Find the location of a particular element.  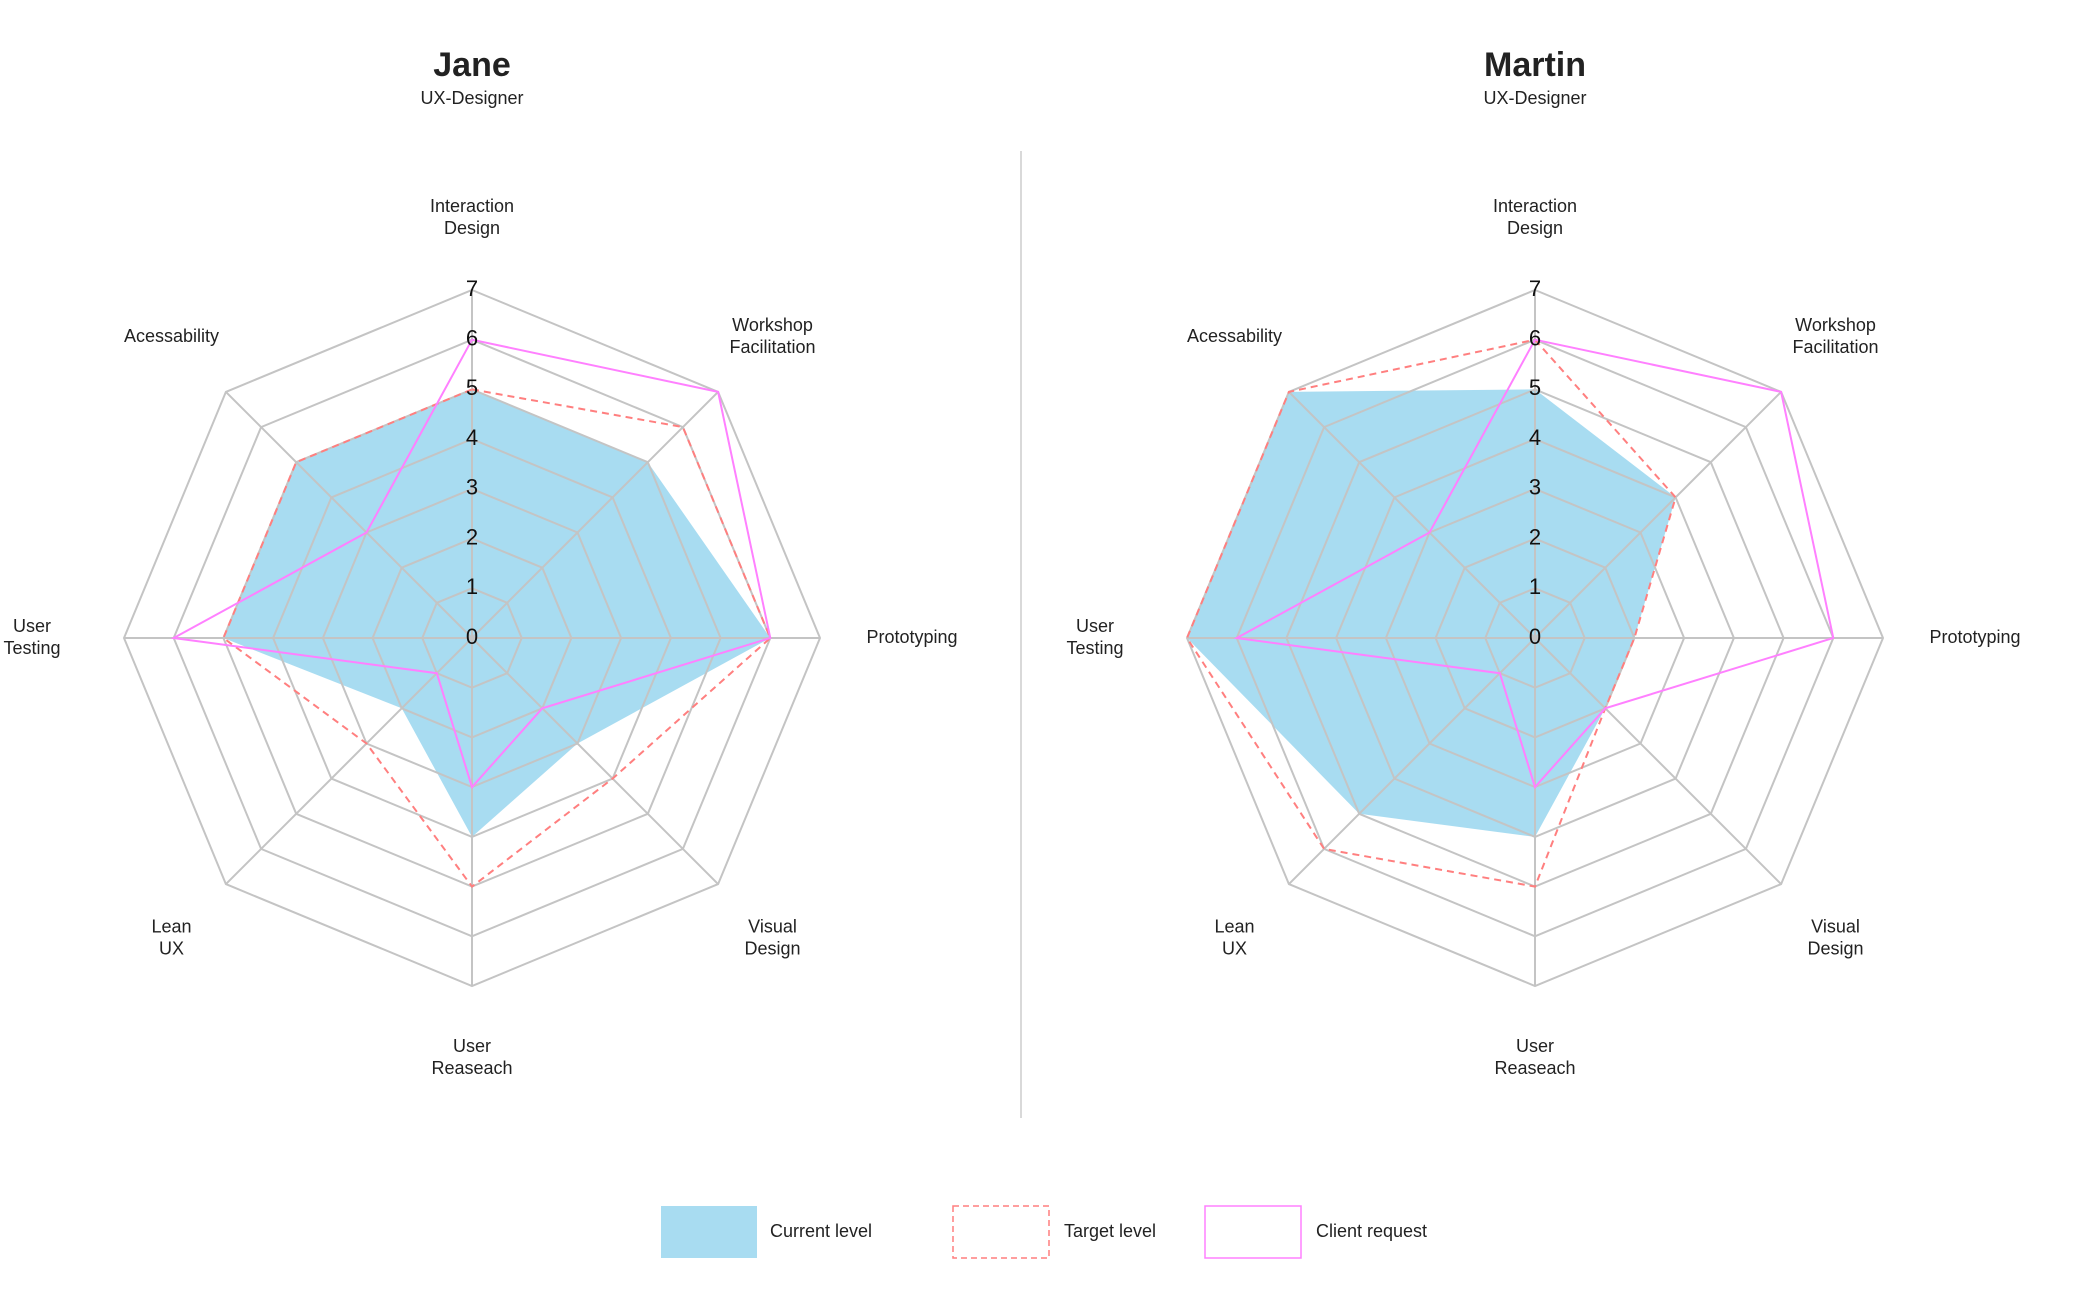

legend-label: Client request is located at coordinates (1371, 1231).